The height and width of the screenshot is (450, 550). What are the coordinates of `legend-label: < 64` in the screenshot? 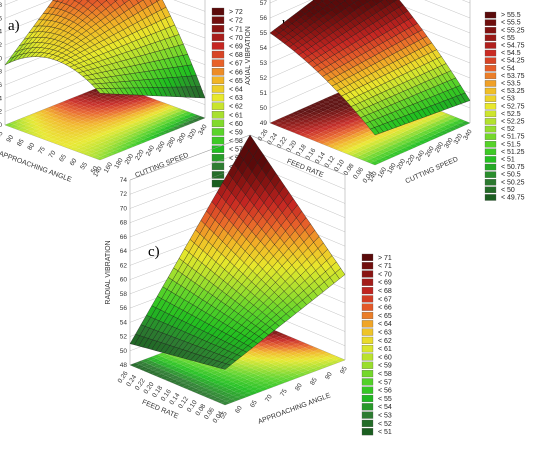 It's located at (385, 324).